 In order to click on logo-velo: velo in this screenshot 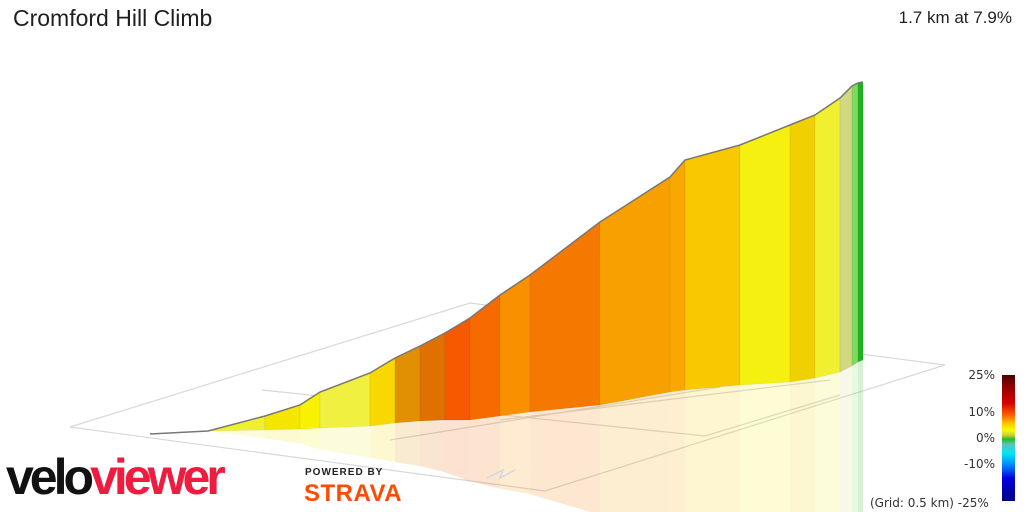, I will do `click(50, 477)`.